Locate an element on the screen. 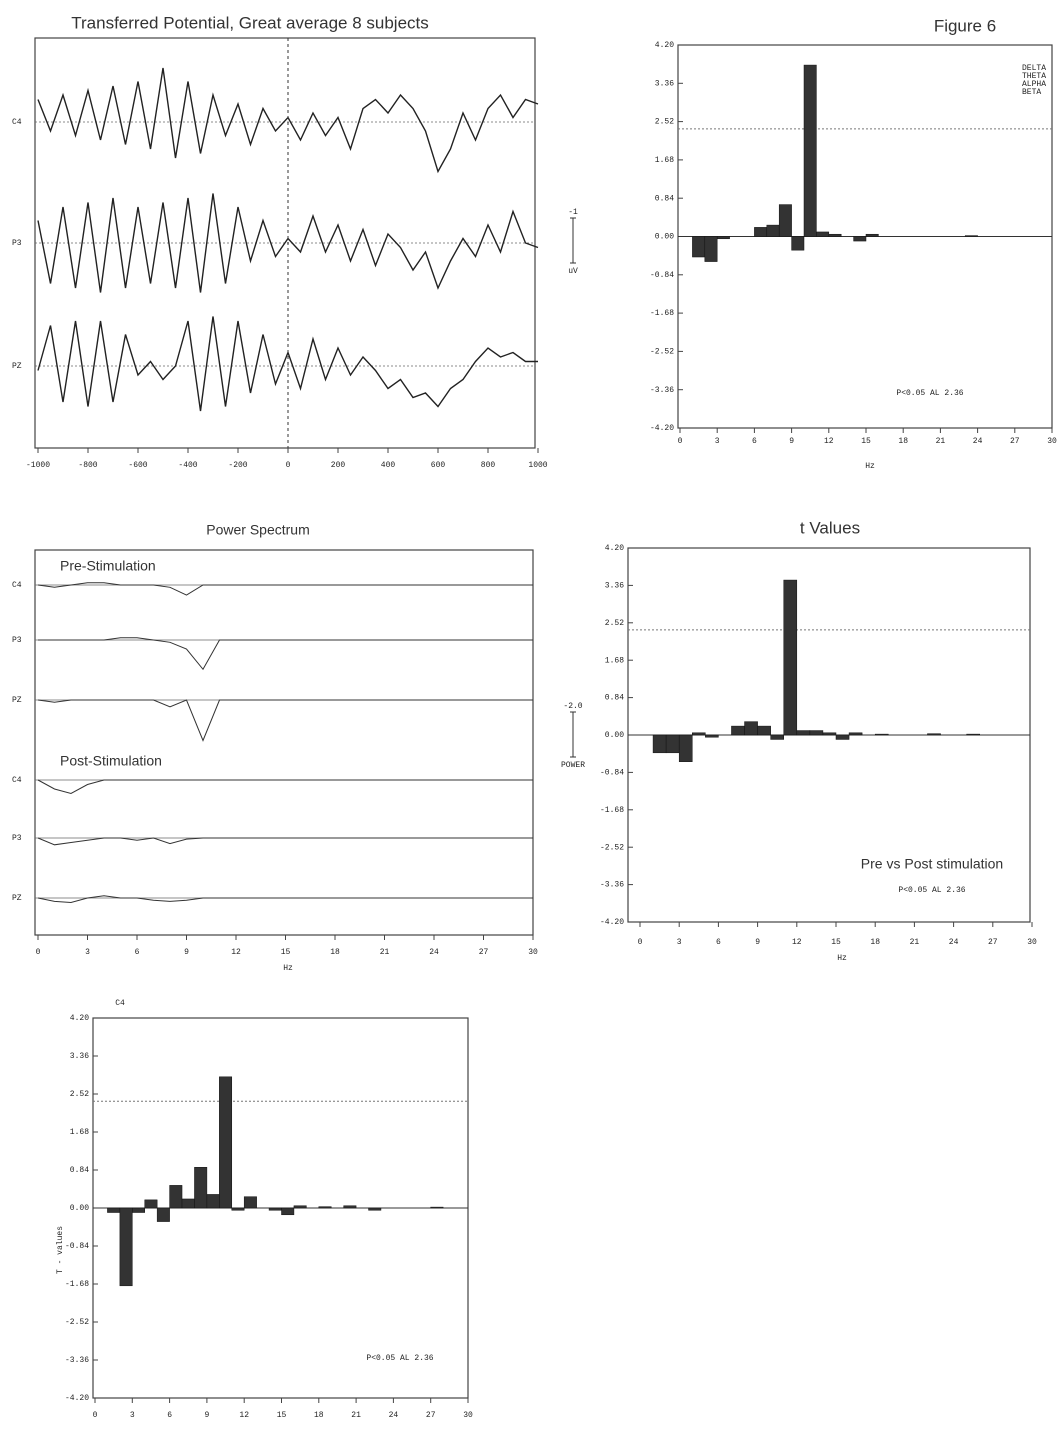 This screenshot has height=1443, width=1064. x-tick-label: -200 is located at coordinates (237, 465).